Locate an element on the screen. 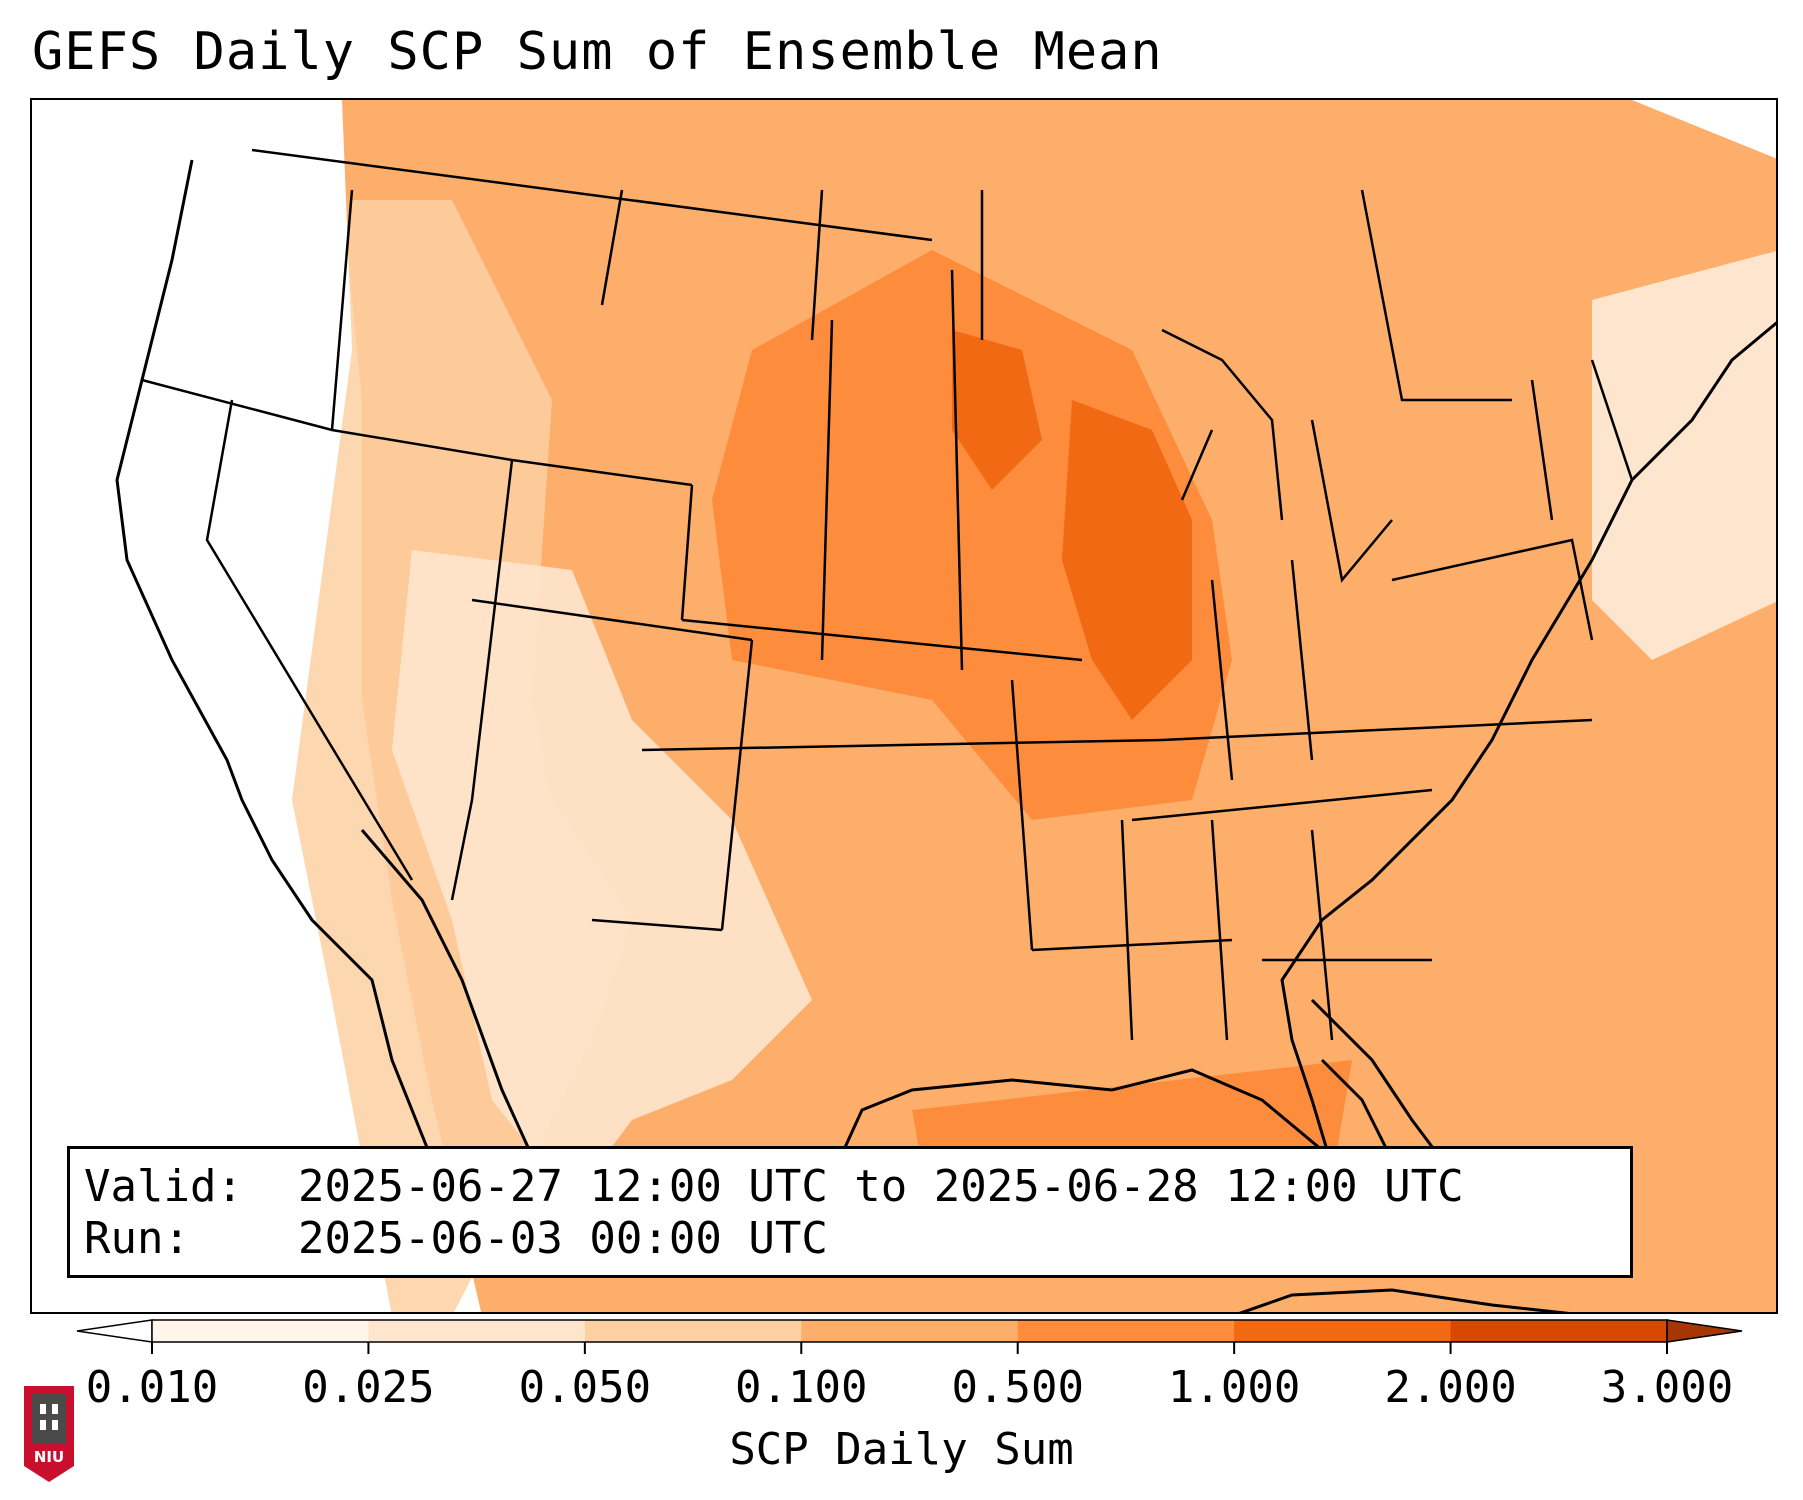 The height and width of the screenshot is (1500, 1803). colorbar is located at coordinates (909, 1336).